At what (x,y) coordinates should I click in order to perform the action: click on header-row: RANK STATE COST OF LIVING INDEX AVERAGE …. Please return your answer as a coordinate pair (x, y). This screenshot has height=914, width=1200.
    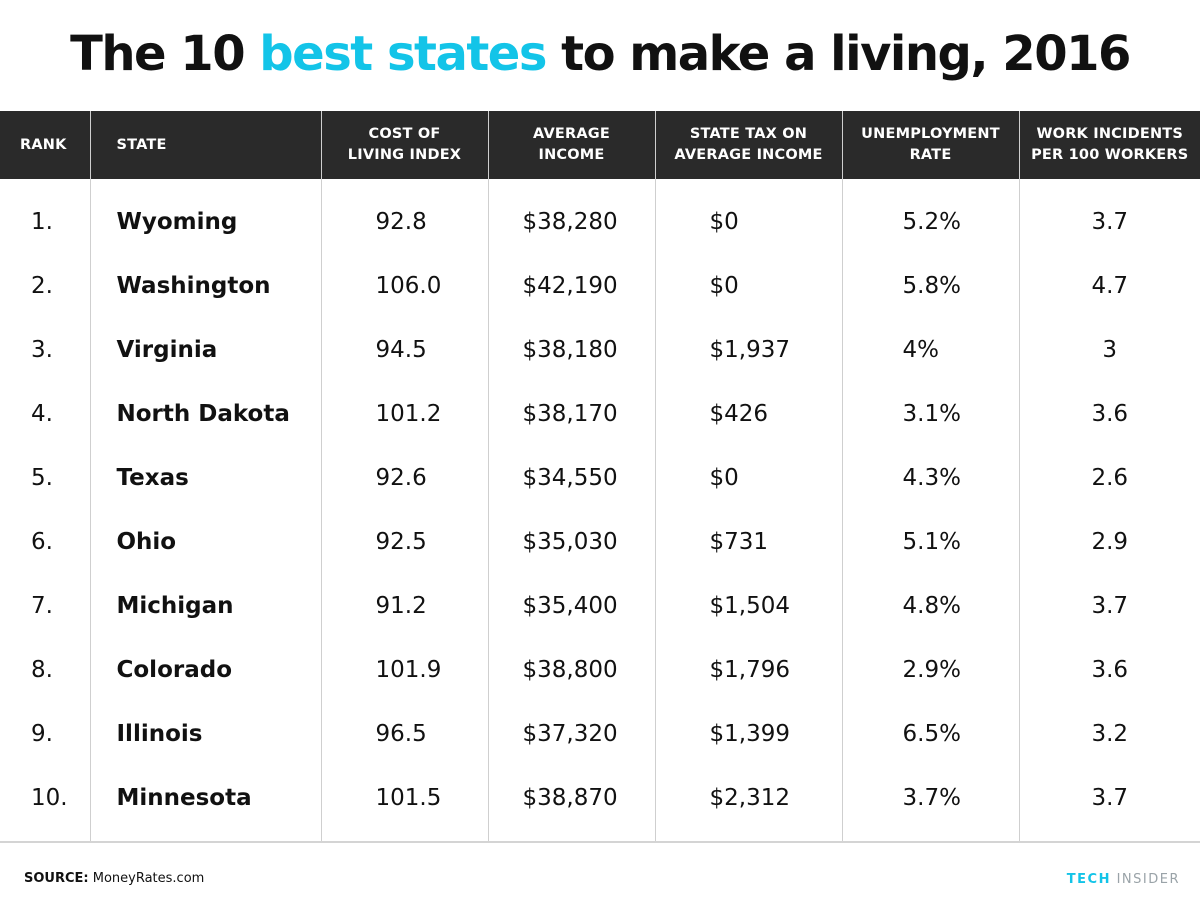
    Looking at the image, I should click on (600, 145).